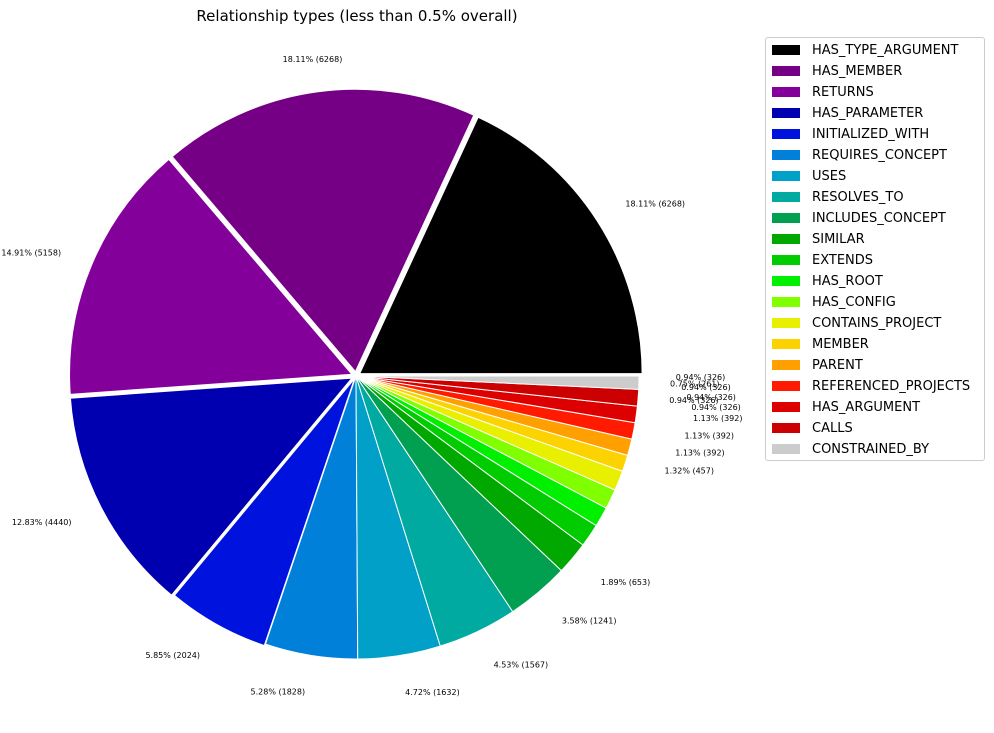 The image size is (994, 733). Describe the element at coordinates (871, 449) in the screenshot. I see `legend-label: CONSTRAINED_BY` at that location.